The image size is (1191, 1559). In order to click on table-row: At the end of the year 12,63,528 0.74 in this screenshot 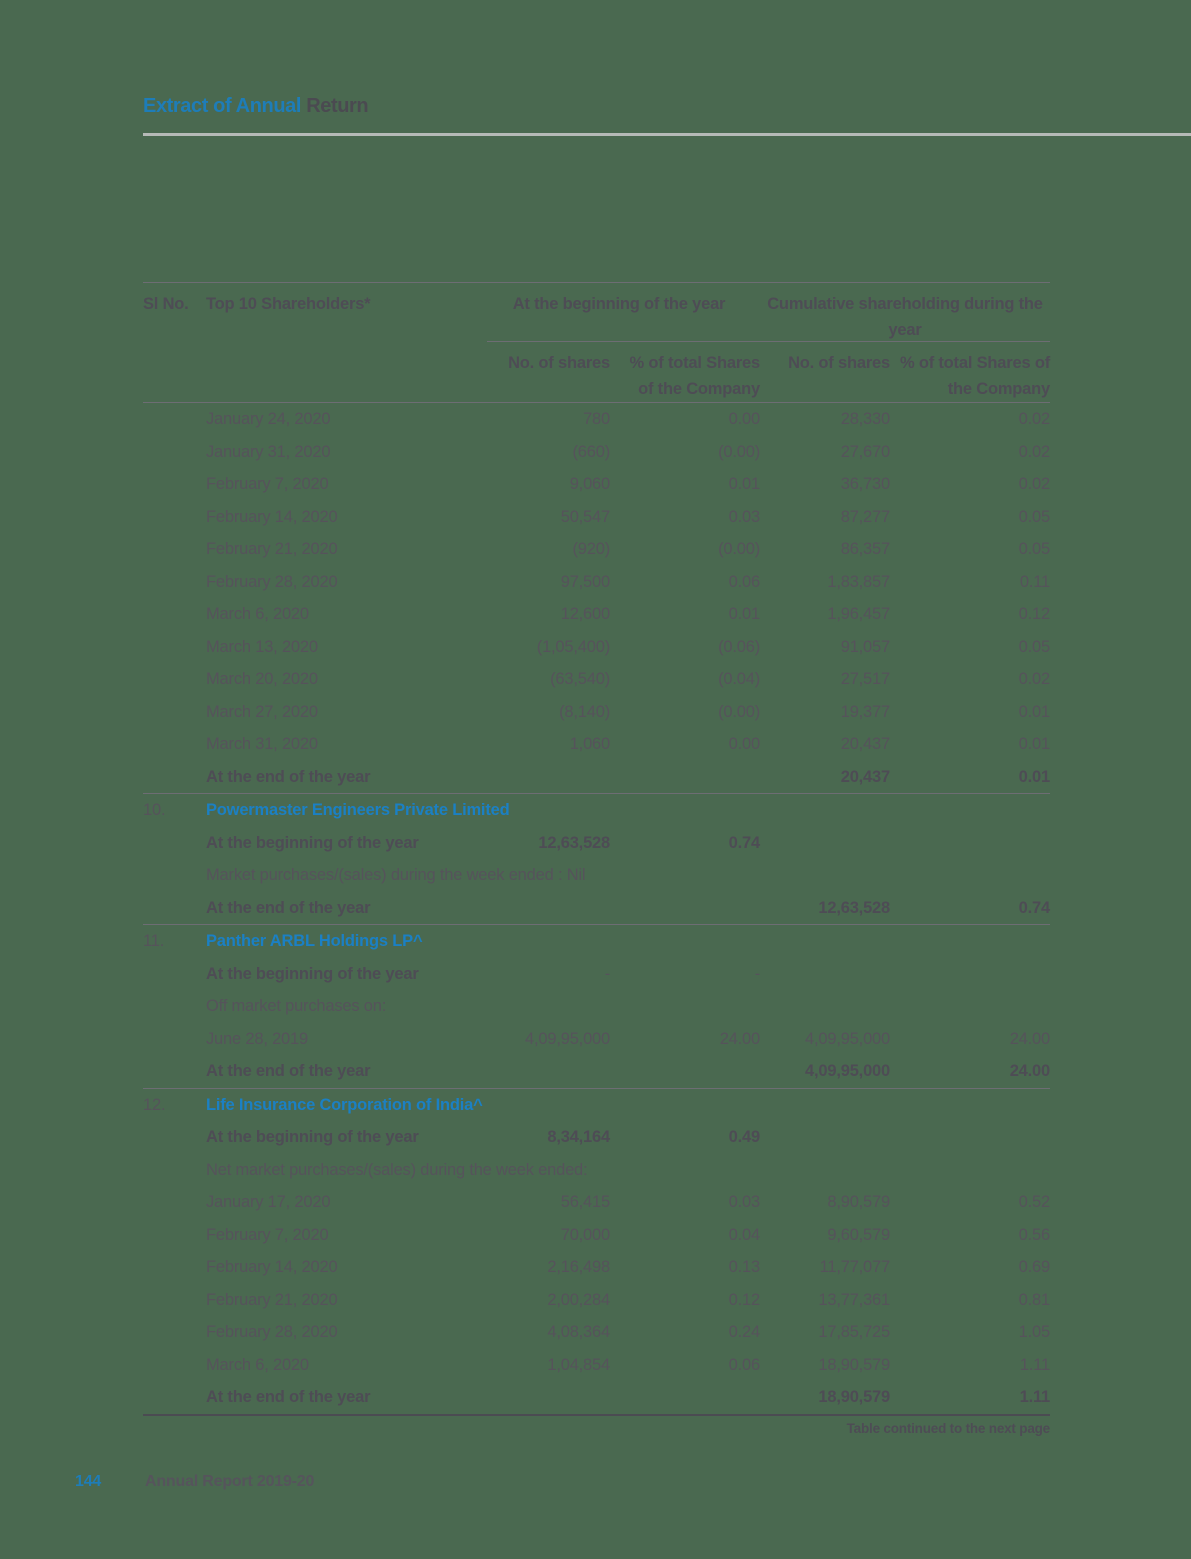, I will do `click(596, 908)`.